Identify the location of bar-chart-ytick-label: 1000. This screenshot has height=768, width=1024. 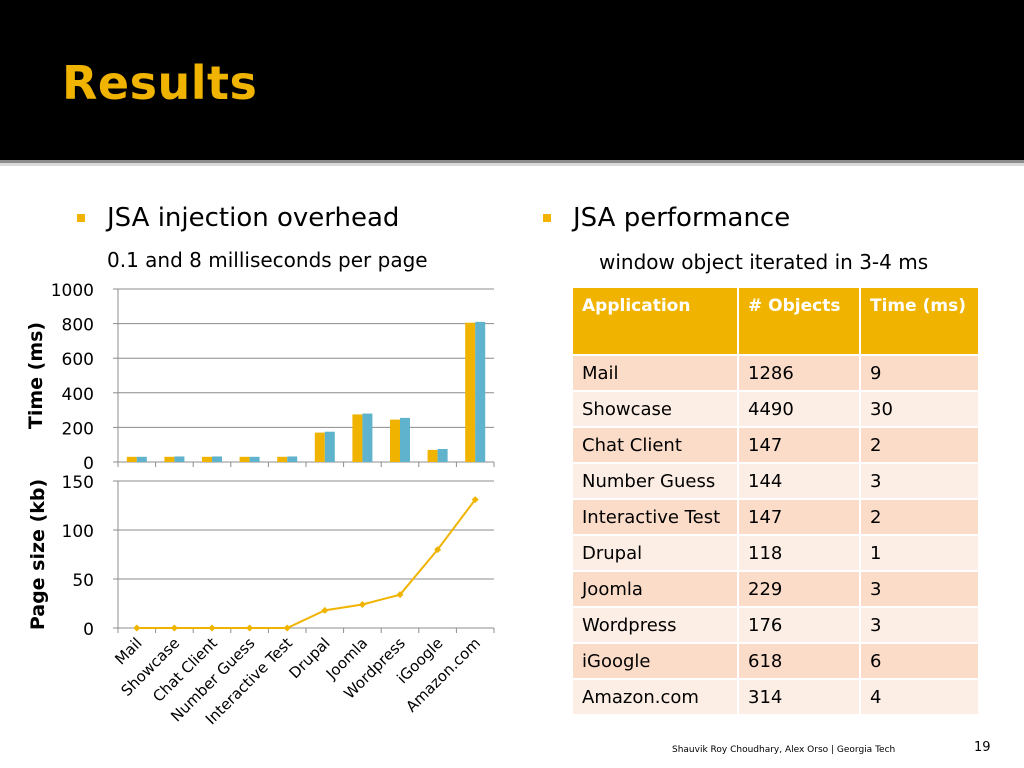
(72, 291).